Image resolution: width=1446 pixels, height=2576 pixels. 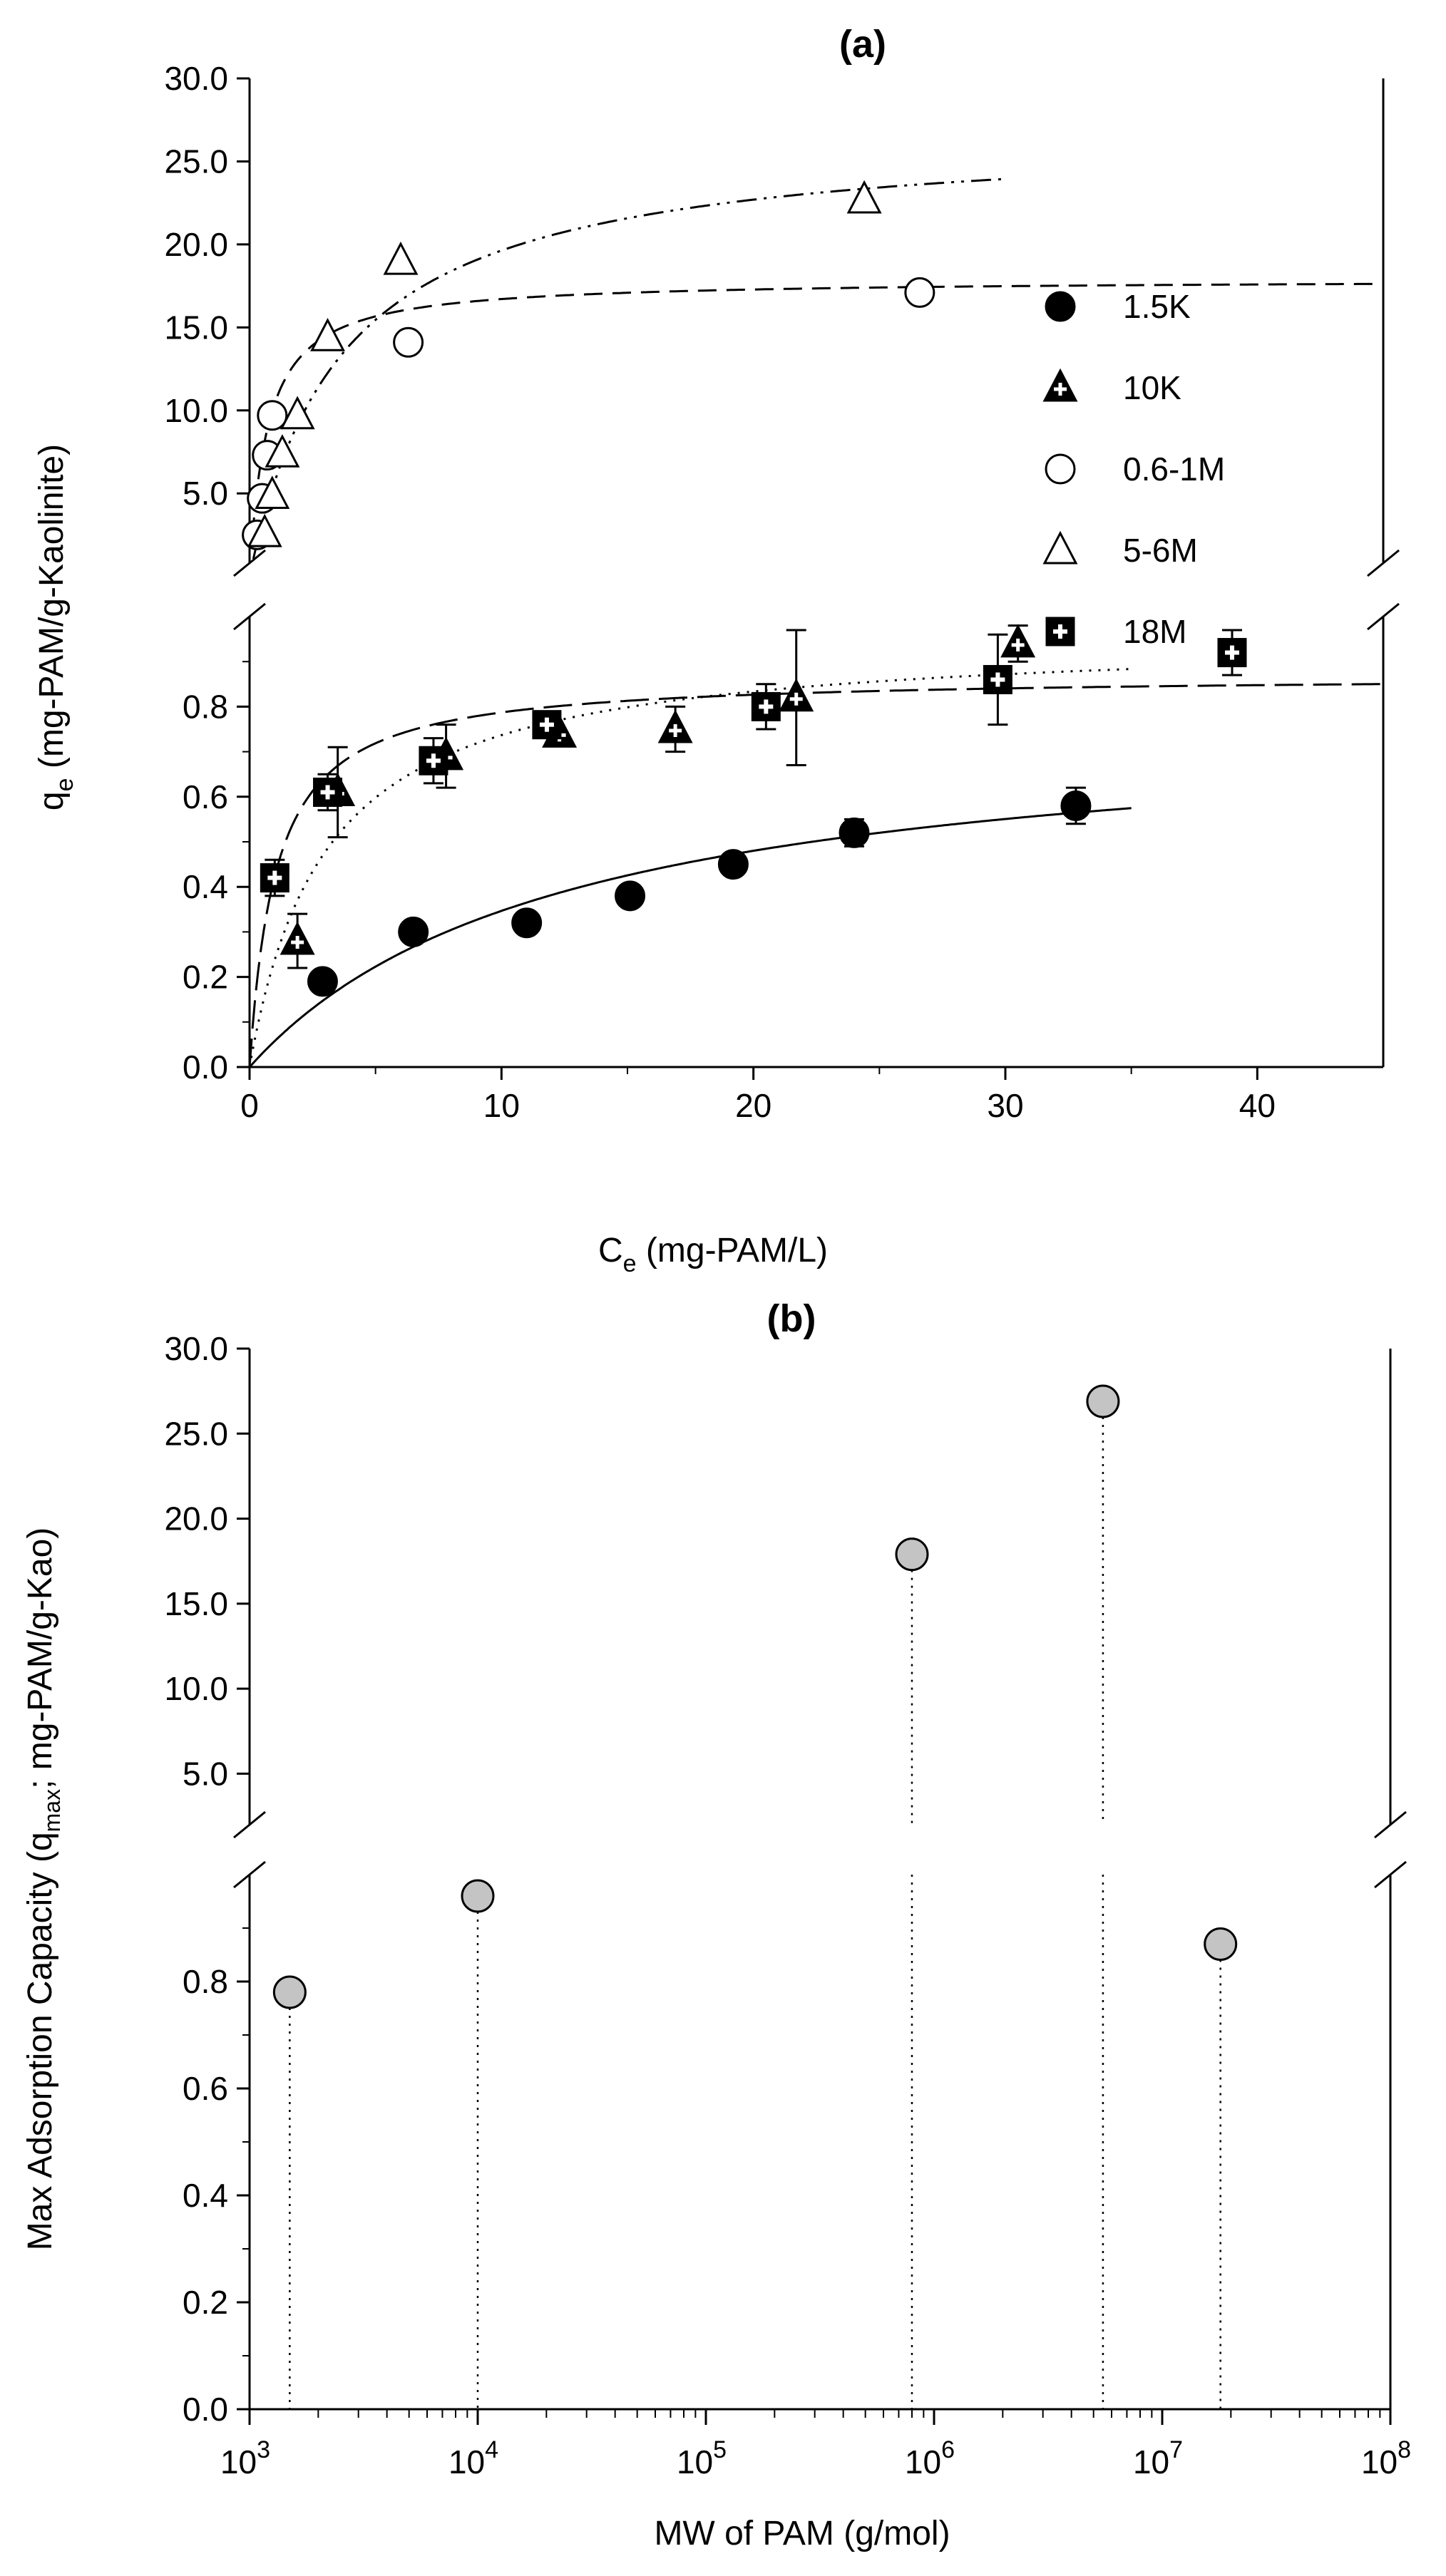 What do you see at coordinates (64, 784) in the screenshot?
I see `y-label-sub: e` at bounding box center [64, 784].